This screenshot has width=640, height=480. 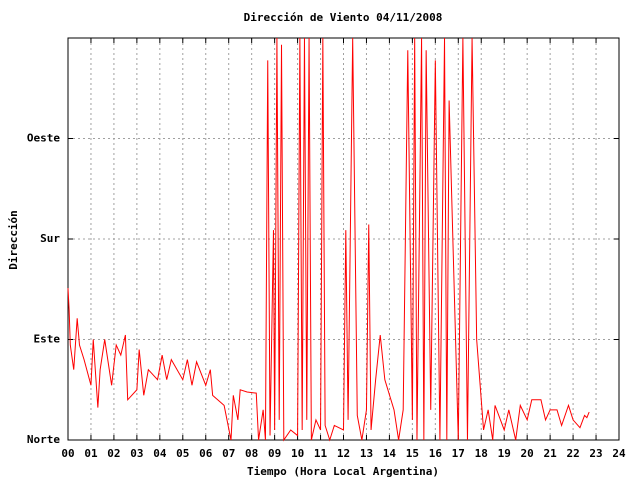 What do you see at coordinates (551, 453) in the screenshot?
I see `x-tick-label: 21` at bounding box center [551, 453].